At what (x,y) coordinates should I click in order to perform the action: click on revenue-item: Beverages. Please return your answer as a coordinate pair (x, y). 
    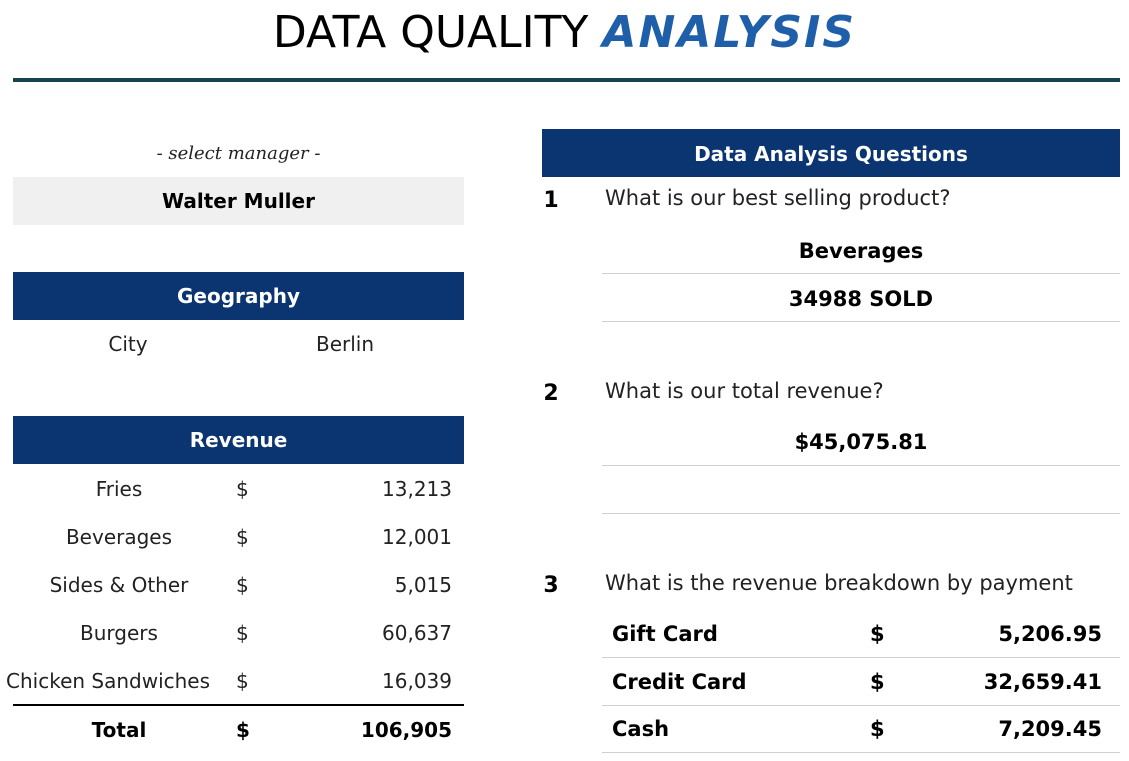
    Looking at the image, I should click on (119, 537).